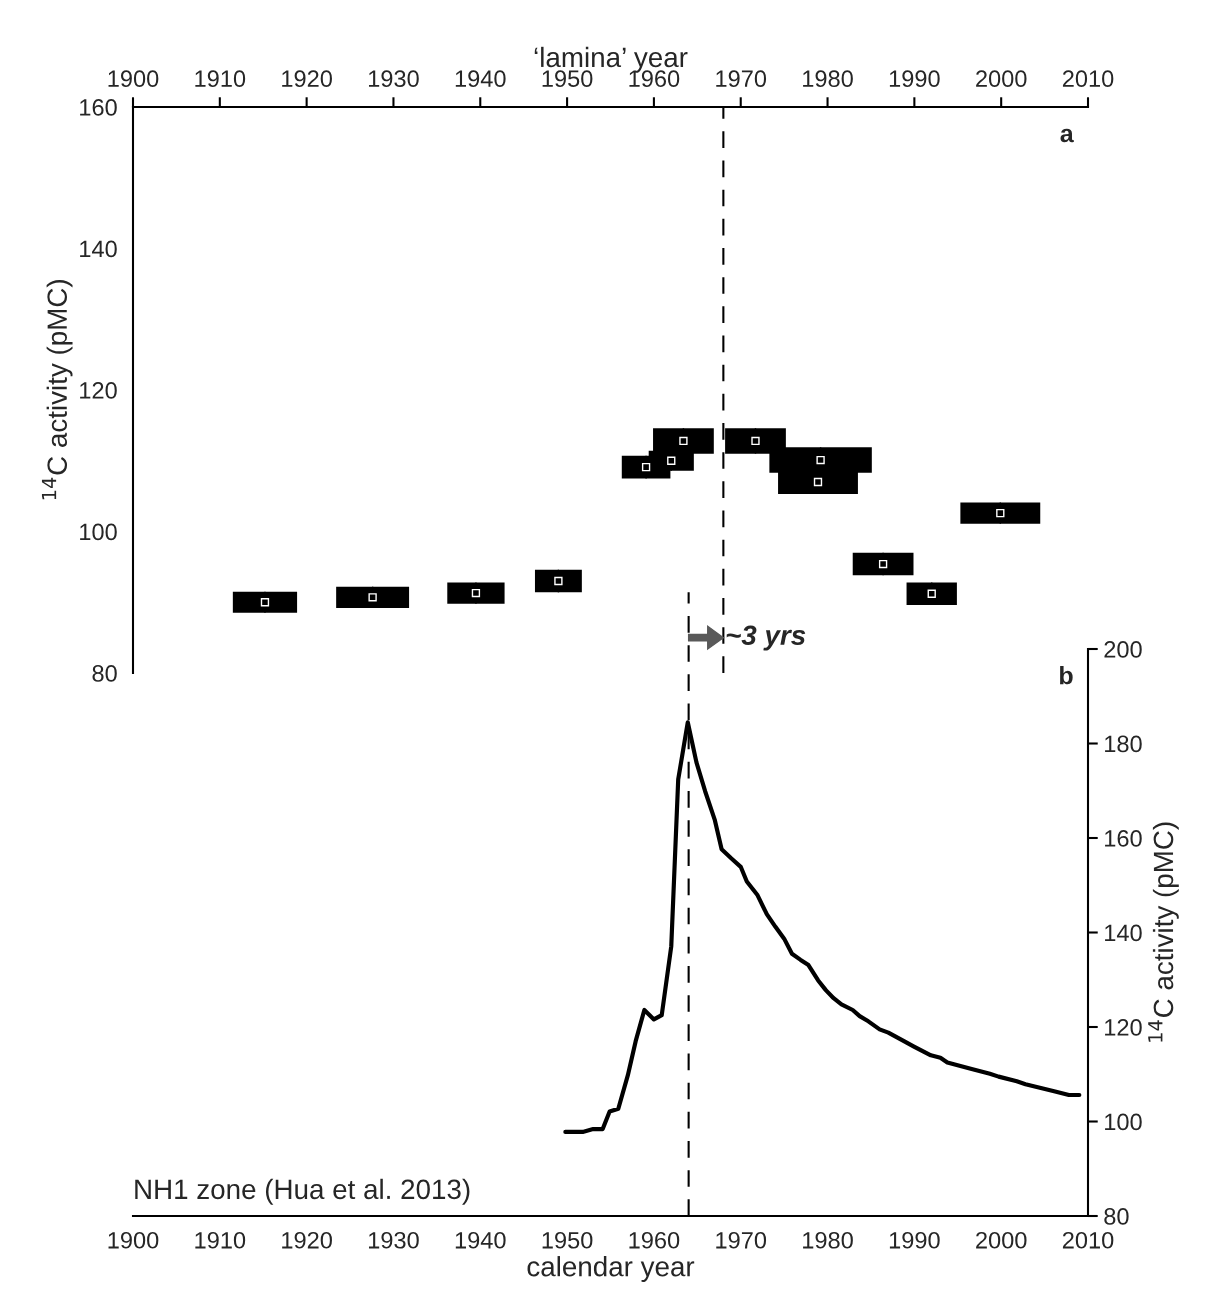 This screenshot has height=1306, width=1215. What do you see at coordinates (1067, 135) in the screenshot?
I see `annotation: a` at bounding box center [1067, 135].